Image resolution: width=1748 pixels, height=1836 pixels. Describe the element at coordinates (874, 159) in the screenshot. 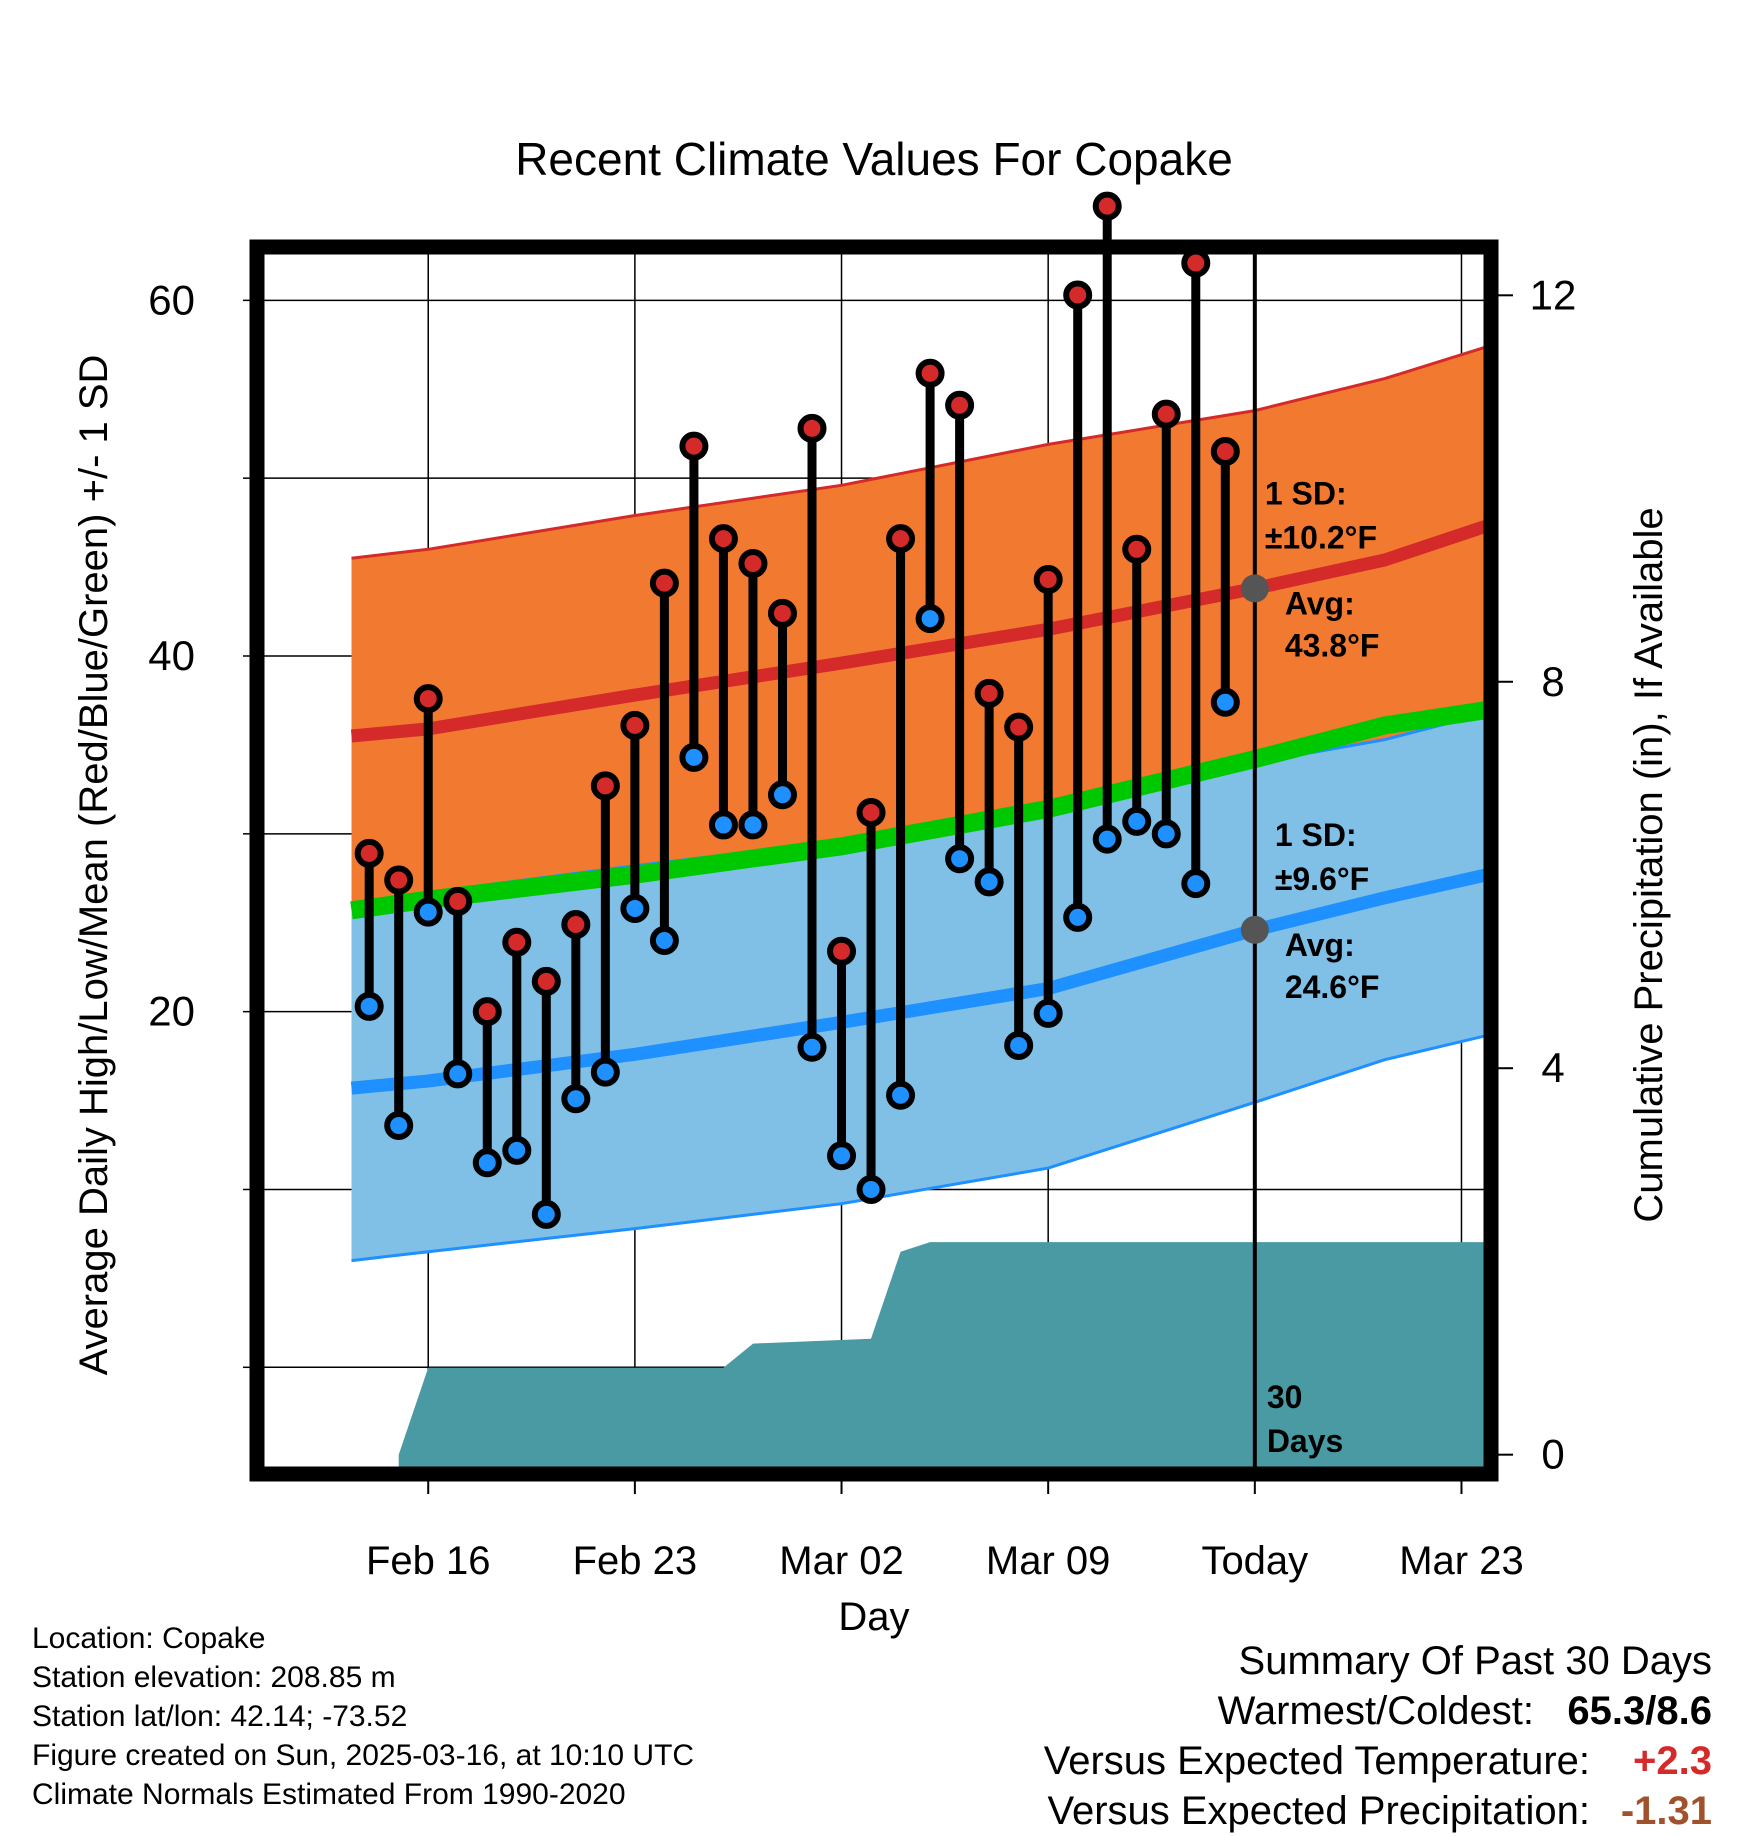

I see `chart-title: Recent Climate Values For Copake` at that location.